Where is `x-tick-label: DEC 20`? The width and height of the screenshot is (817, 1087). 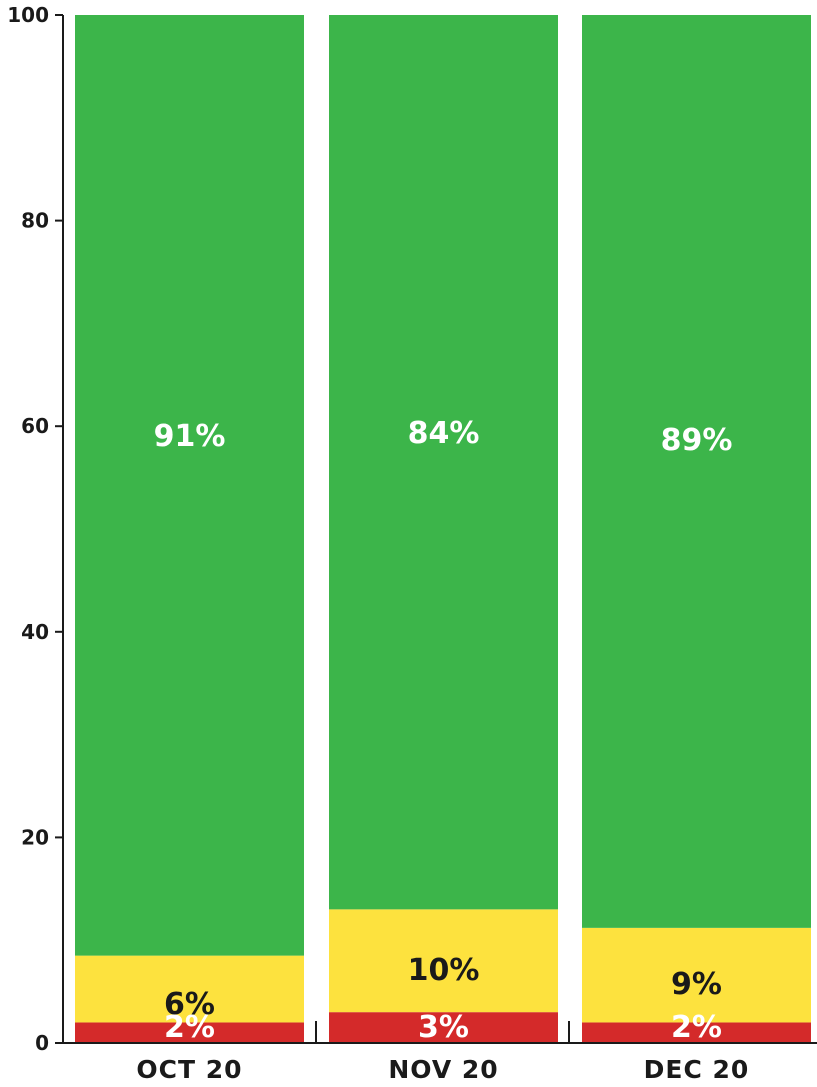 x-tick-label: DEC 20 is located at coordinates (697, 1069).